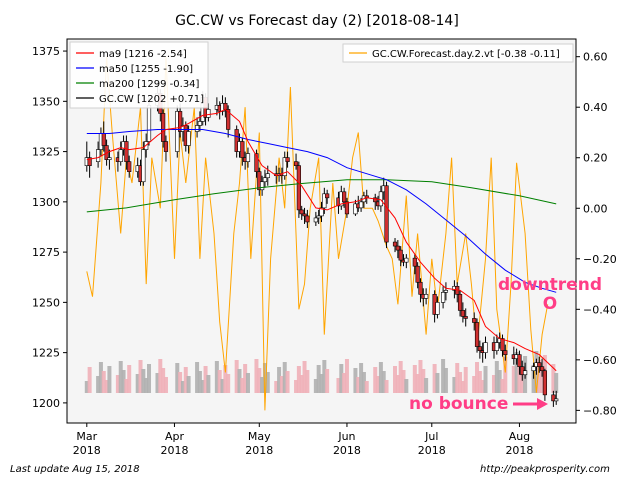 The image size is (640, 480). What do you see at coordinates (46, 101) in the screenshot?
I see `left-tick-label: 1350` at bounding box center [46, 101].